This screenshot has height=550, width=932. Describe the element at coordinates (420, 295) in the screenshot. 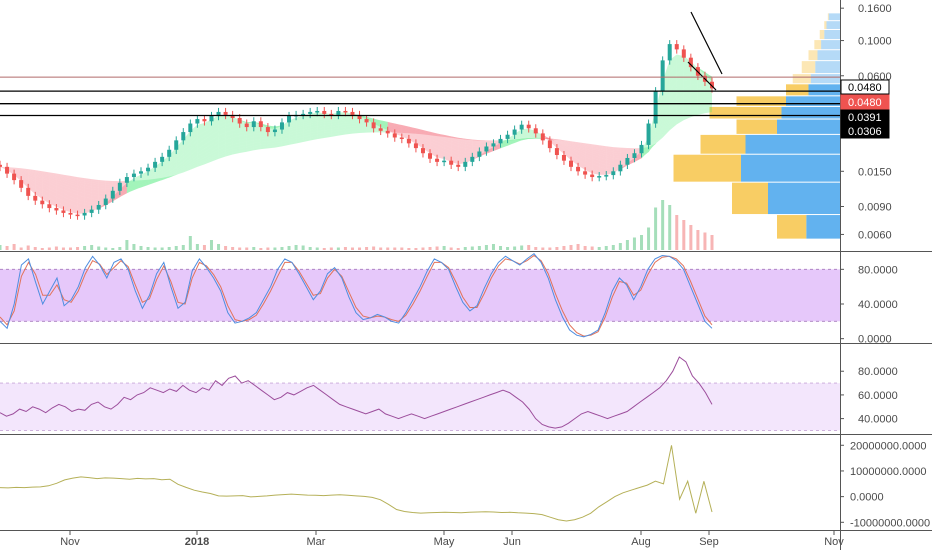

I see `stochastic-pane` at that location.